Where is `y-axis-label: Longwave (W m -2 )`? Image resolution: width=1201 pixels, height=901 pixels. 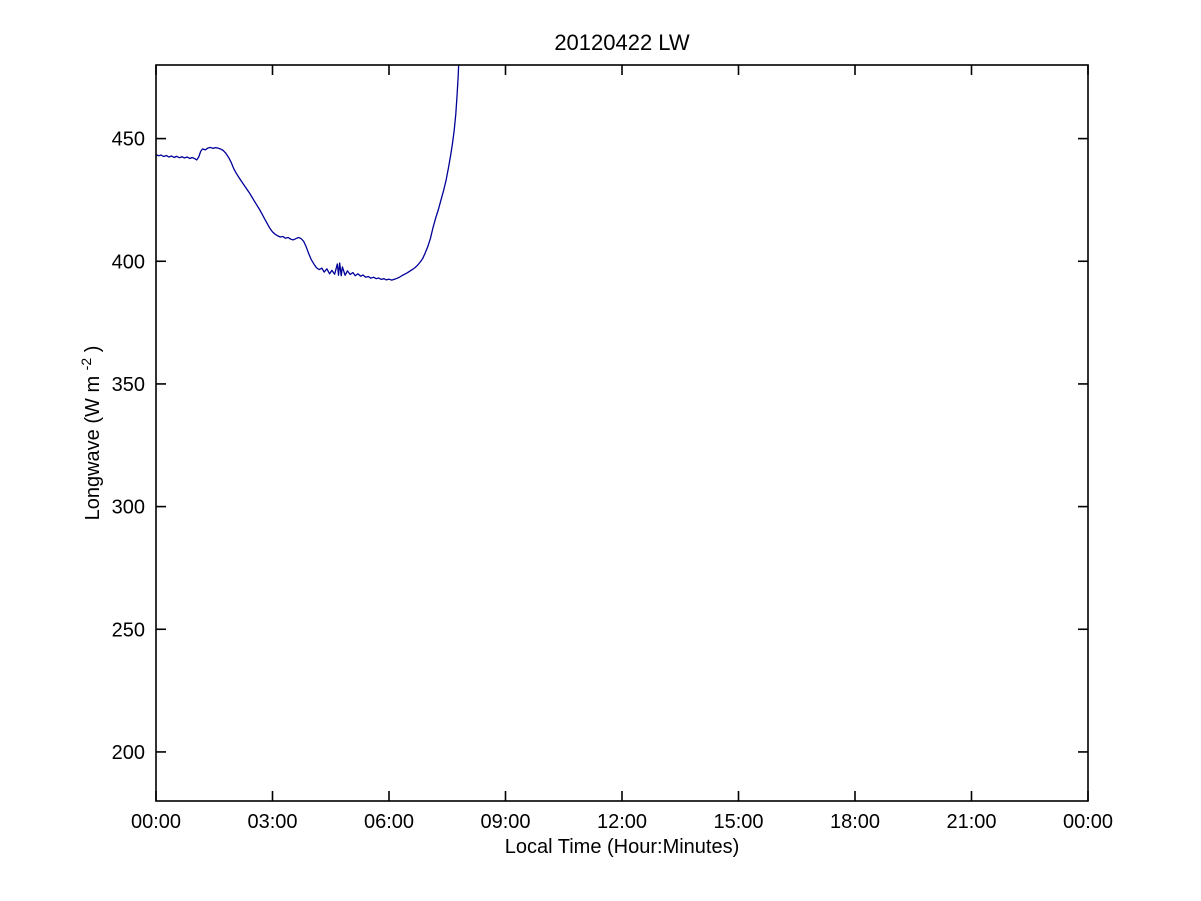
y-axis-label: Longwave (W m -2 ) is located at coordinates (89, 433).